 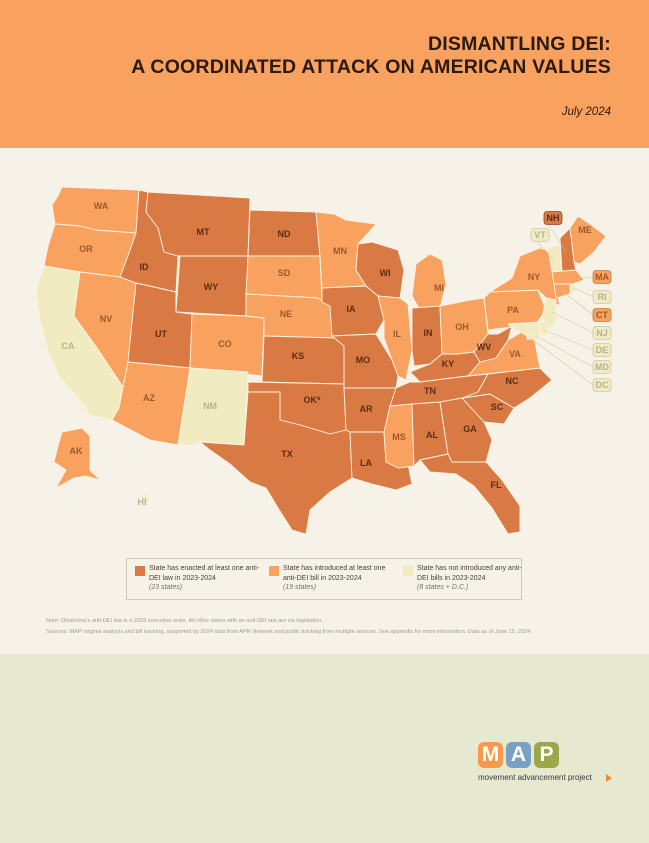 I want to click on callout-line-ct, so click(x=577, y=303).